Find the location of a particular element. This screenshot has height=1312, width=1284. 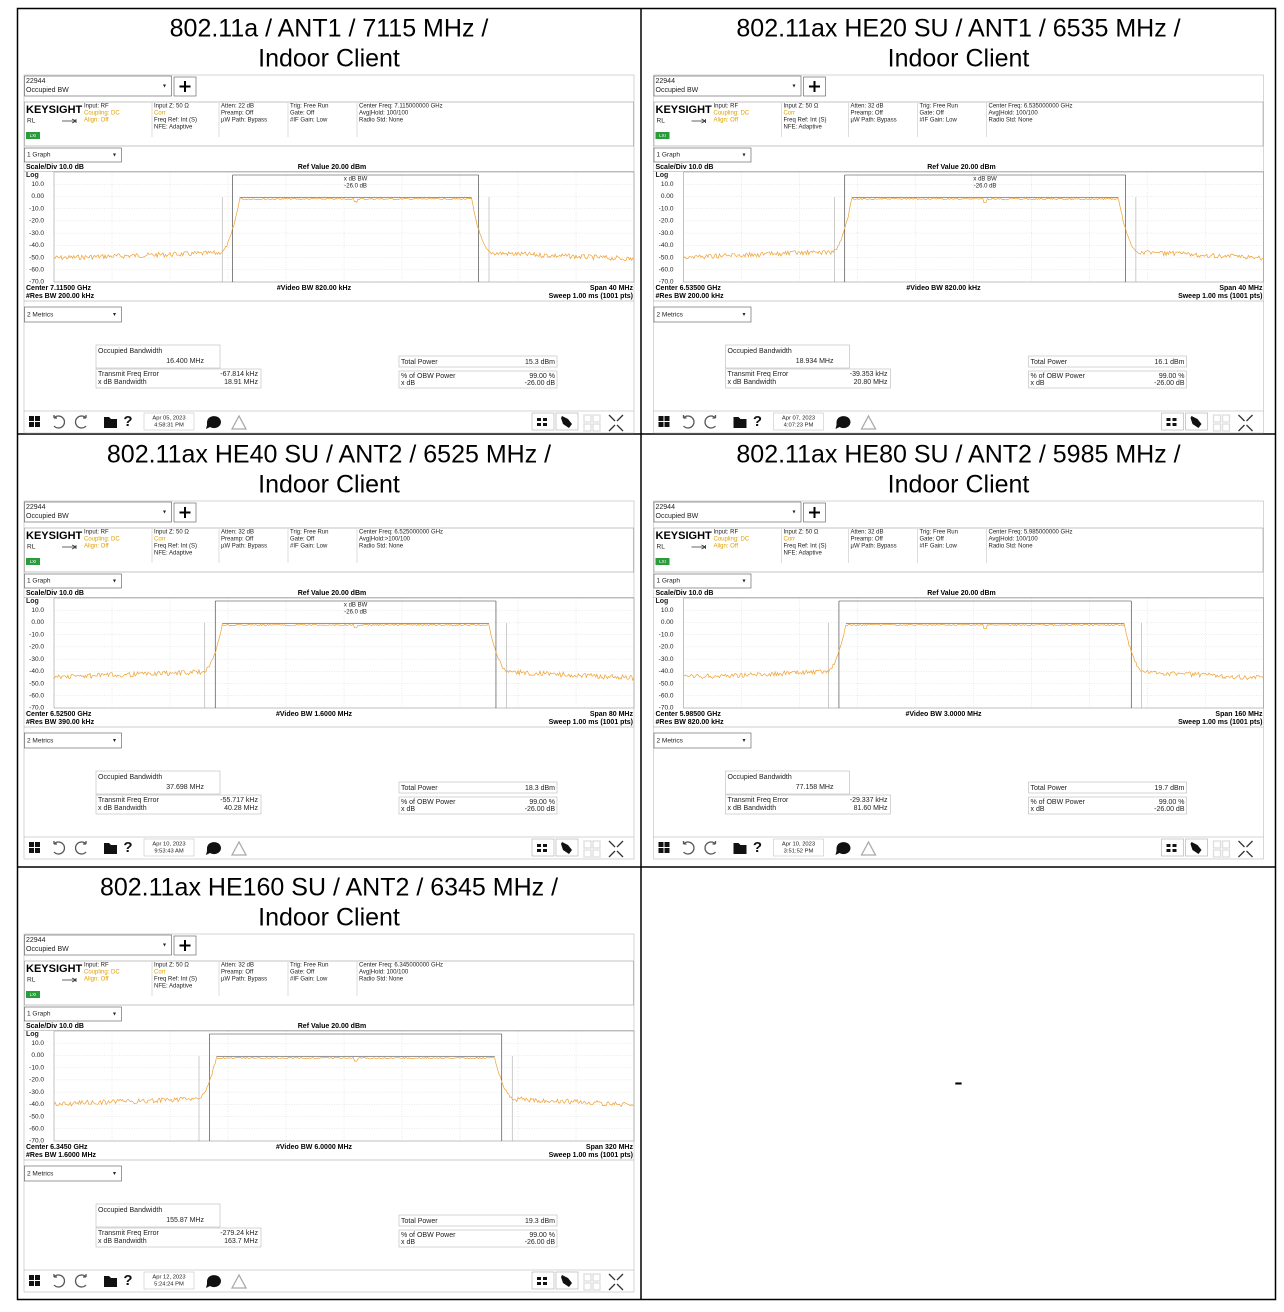

video-bw: #Video BW 820.00 kHz is located at coordinates (943, 288).